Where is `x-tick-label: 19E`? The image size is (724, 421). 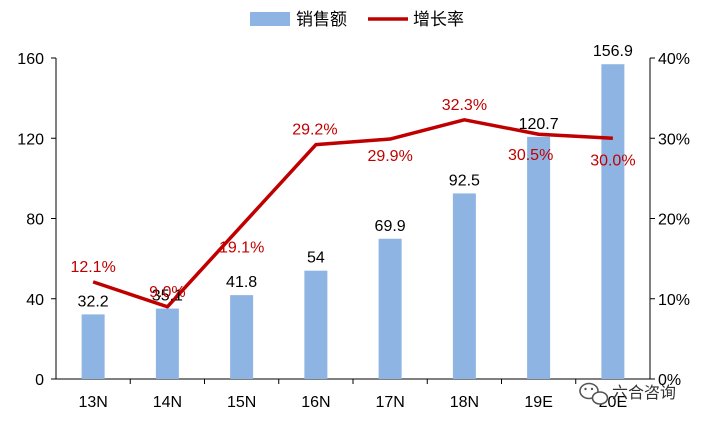 x-tick-label: 19E is located at coordinates (538, 402).